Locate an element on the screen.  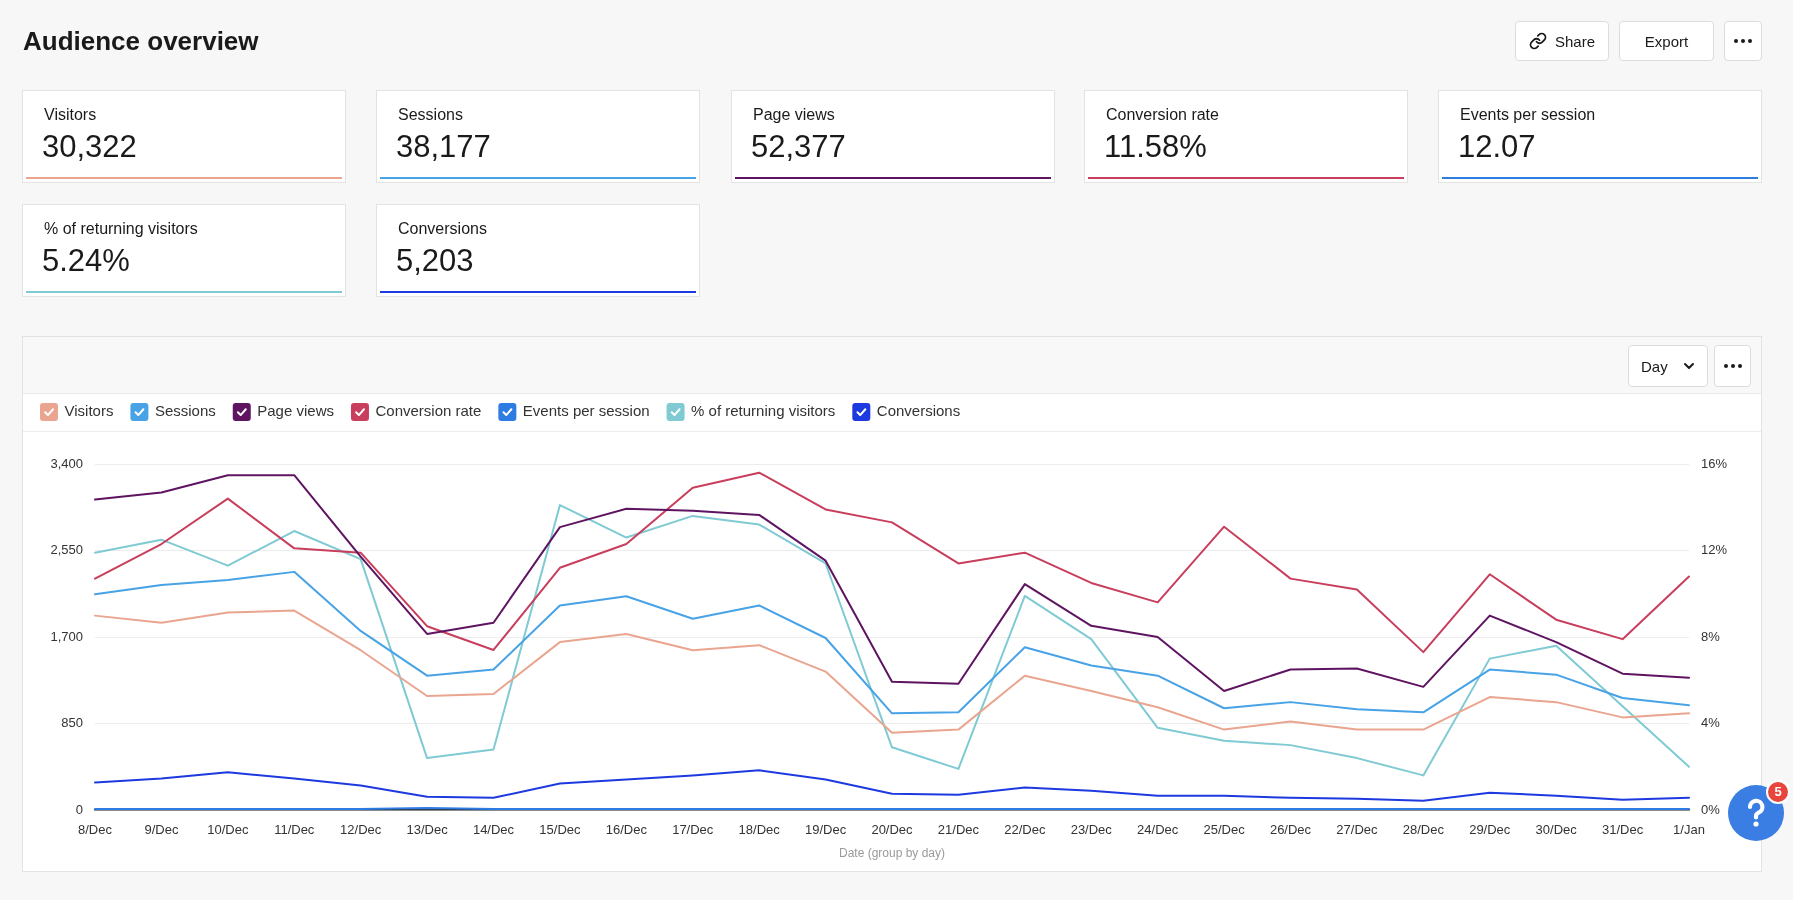
text: 30,322 is located at coordinates (89, 146).